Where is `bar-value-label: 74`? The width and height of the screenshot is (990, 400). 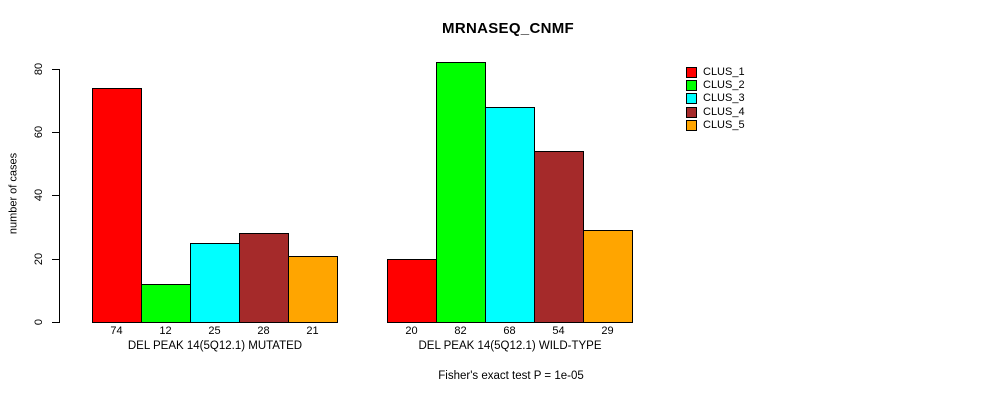
bar-value-label: 74 is located at coordinates (116, 331).